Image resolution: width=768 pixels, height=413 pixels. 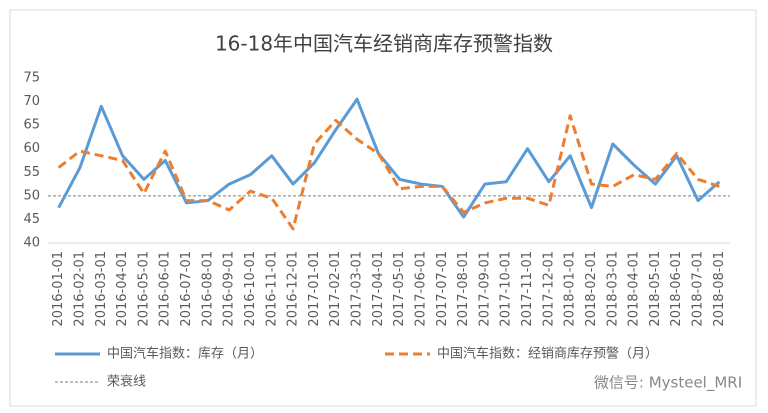 What do you see at coordinates (31, 101) in the screenshot?
I see `y-tick-label: 70` at bounding box center [31, 101].